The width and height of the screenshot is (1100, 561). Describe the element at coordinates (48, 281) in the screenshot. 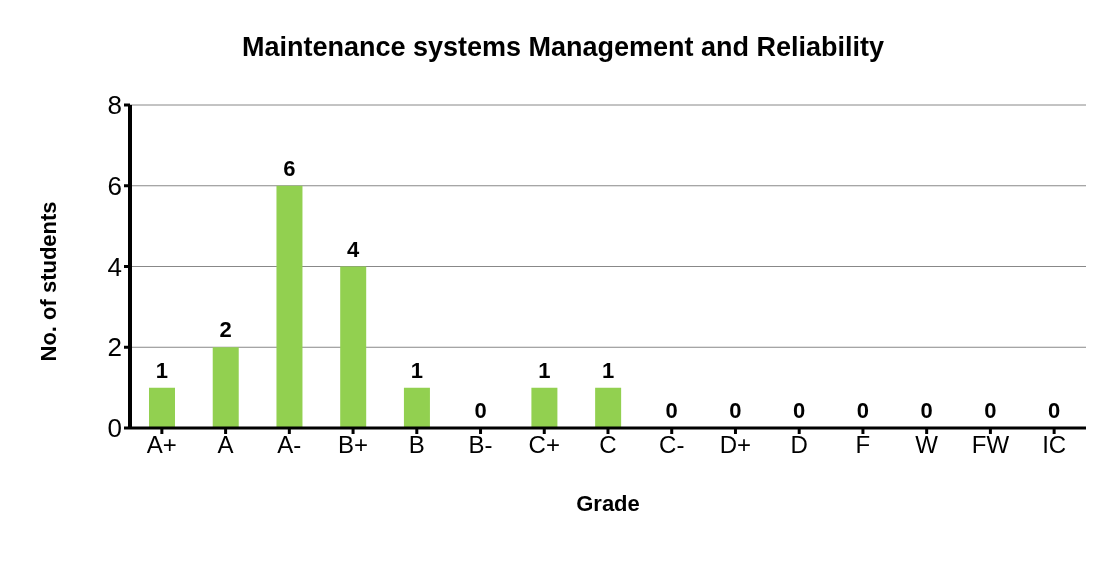

I see `y-axis-title: No. of students` at that location.